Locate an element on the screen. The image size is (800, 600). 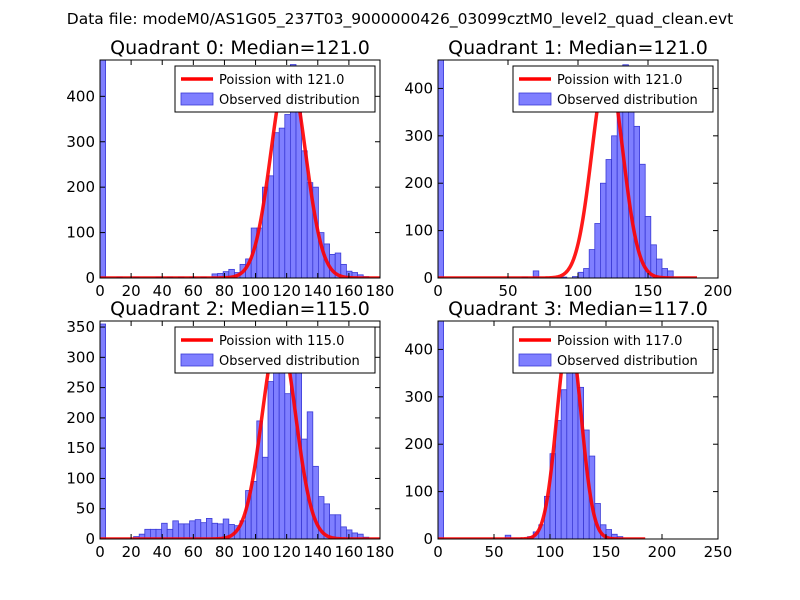
y-tick-label: 150 is located at coordinates (80, 448).